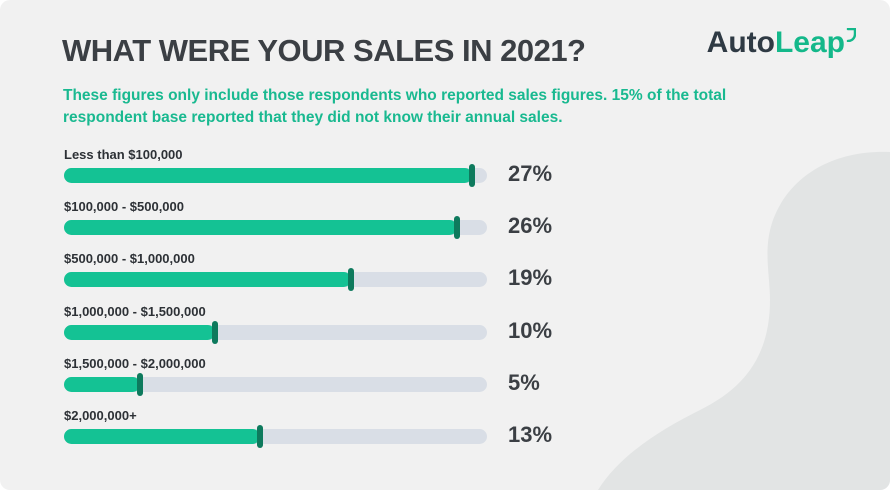  Describe the element at coordinates (530, 330) in the screenshot. I see `percentage-label: 10%` at that location.